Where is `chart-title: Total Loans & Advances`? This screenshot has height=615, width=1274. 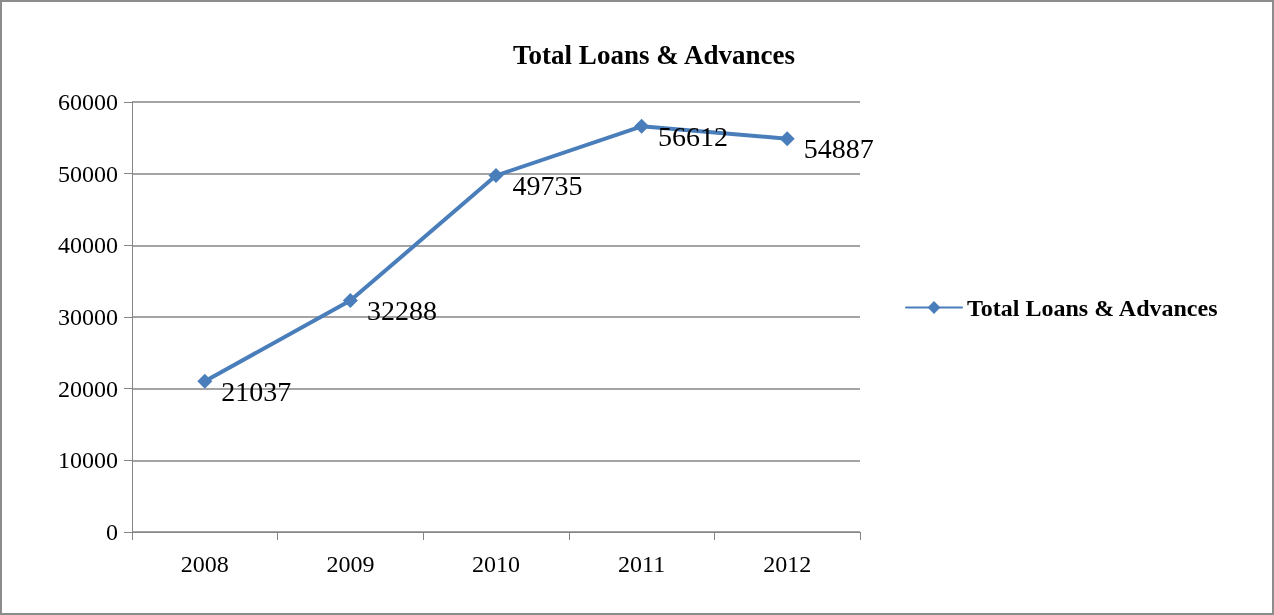 chart-title: Total Loans & Advances is located at coordinates (654, 54).